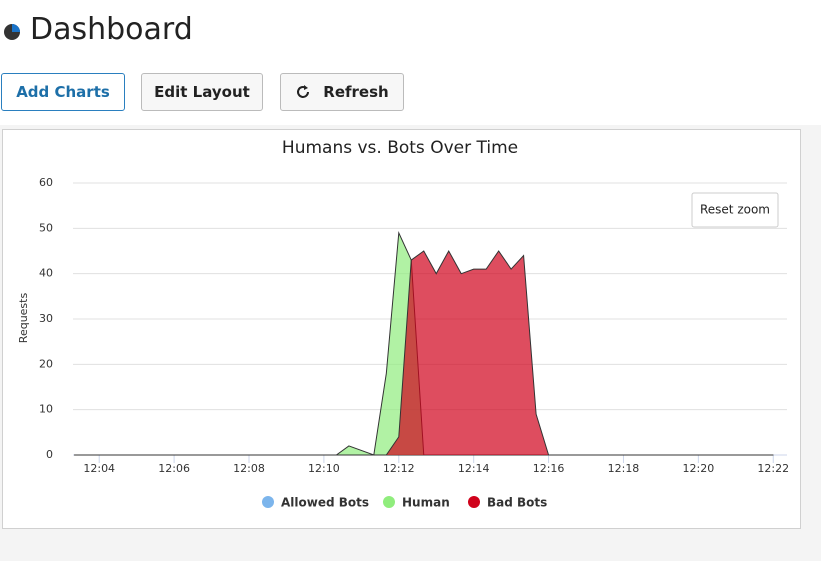 Image resolution: width=821 pixels, height=561 pixels. I want to click on x-tick-label: 12:20, so click(699, 468).